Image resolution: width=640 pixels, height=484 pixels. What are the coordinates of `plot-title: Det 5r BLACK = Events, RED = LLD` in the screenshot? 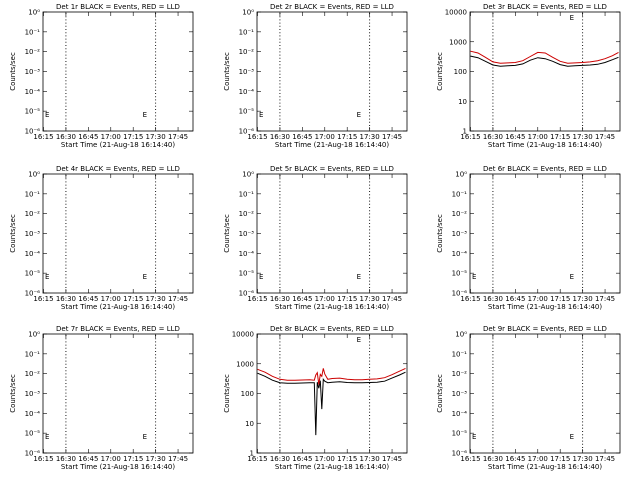 It's located at (332, 169).